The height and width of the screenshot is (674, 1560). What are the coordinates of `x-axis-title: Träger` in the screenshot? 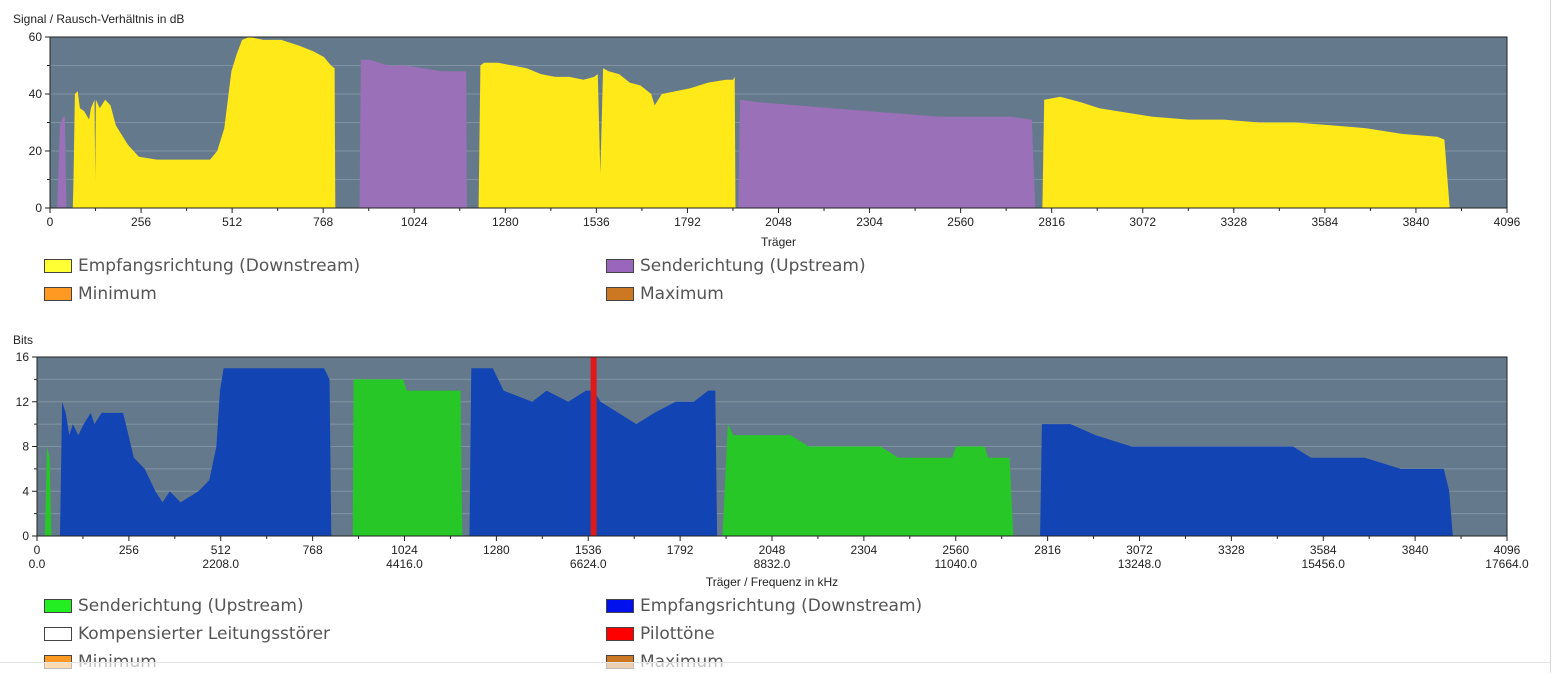 It's located at (778, 242).